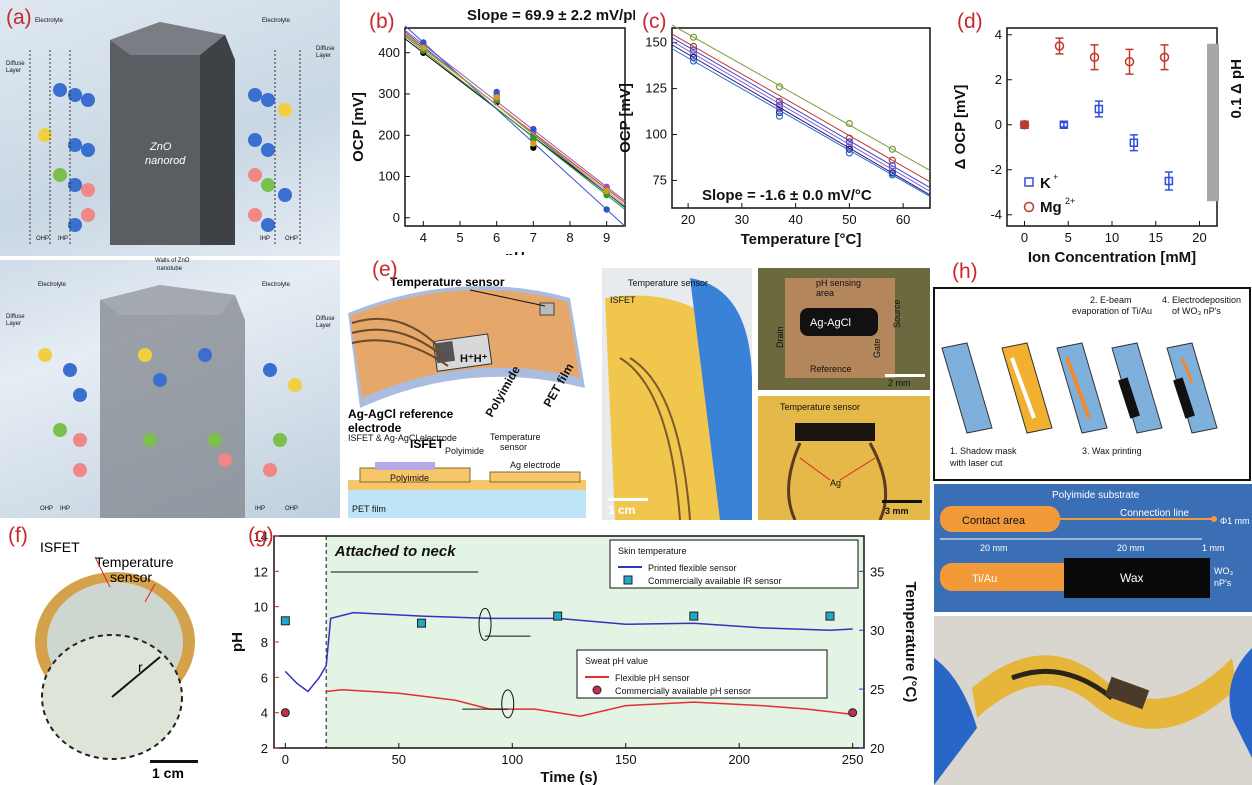 Image resolution: width=1252 pixels, height=785 pixels. Describe the element at coordinates (831, 369) in the screenshot. I see `svg-text: Reference` at that location.